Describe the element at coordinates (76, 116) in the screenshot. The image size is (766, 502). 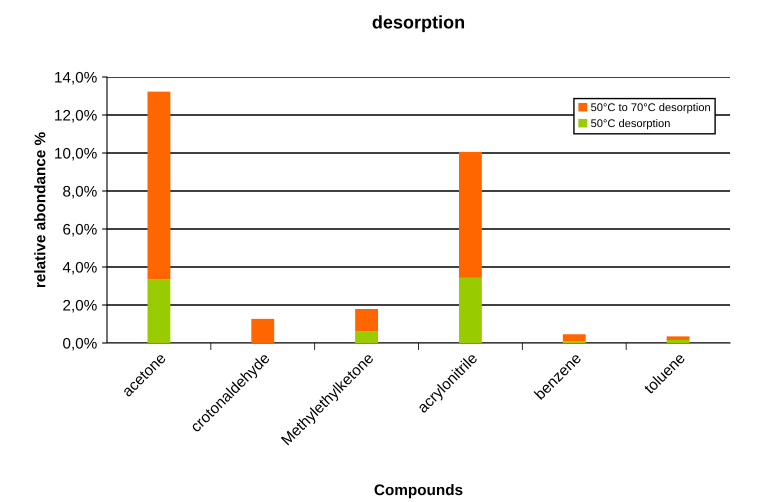
I see `y-tick-label: 12,0%` at that location.